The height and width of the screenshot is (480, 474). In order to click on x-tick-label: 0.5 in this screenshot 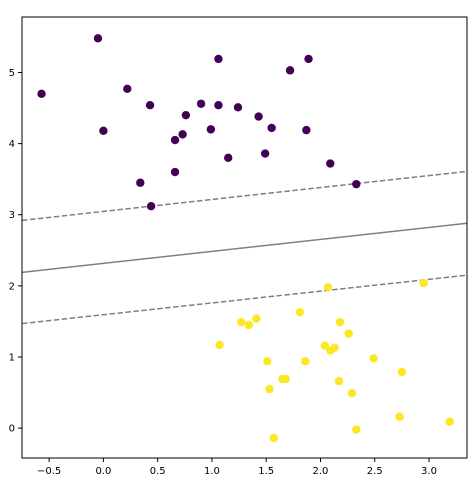, I will do `click(158, 471)`.